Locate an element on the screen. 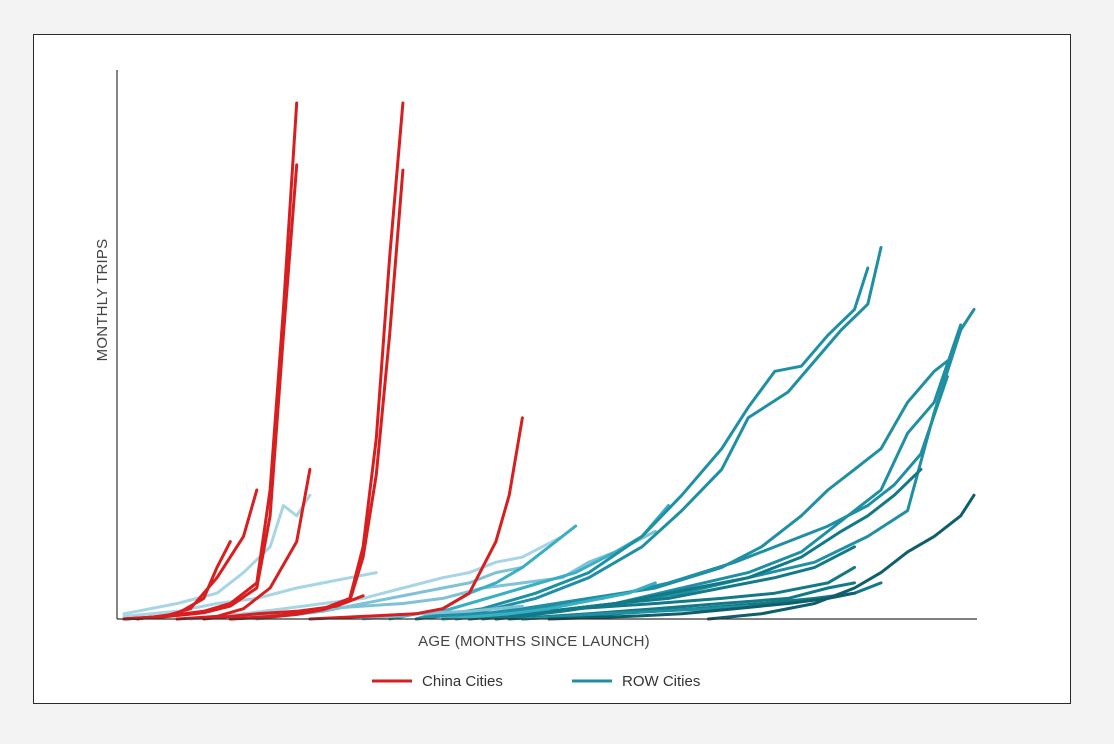 The height and width of the screenshot is (744, 1114). legend-label-china: China Cities is located at coordinates (462, 681).